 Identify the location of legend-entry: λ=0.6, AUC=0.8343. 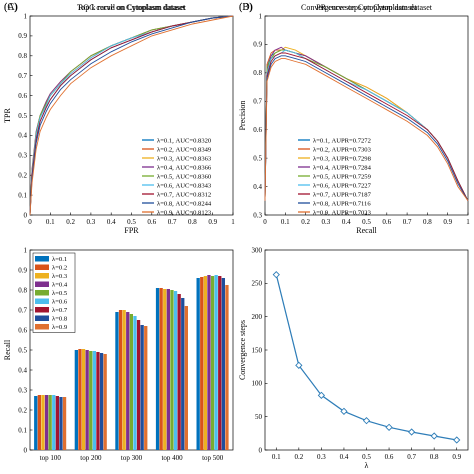
(184, 185).